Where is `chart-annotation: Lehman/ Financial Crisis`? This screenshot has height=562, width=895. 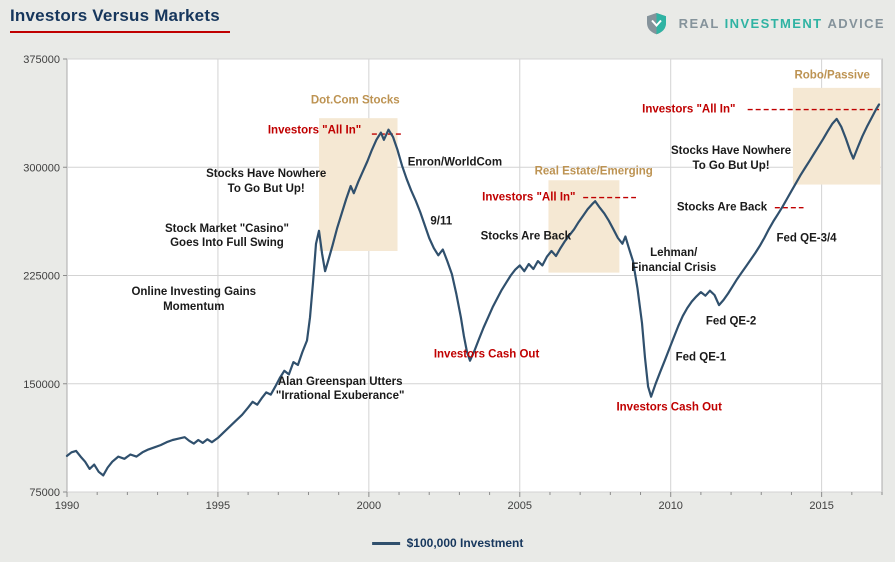 chart-annotation: Lehman/ Financial Crisis is located at coordinates (674, 261).